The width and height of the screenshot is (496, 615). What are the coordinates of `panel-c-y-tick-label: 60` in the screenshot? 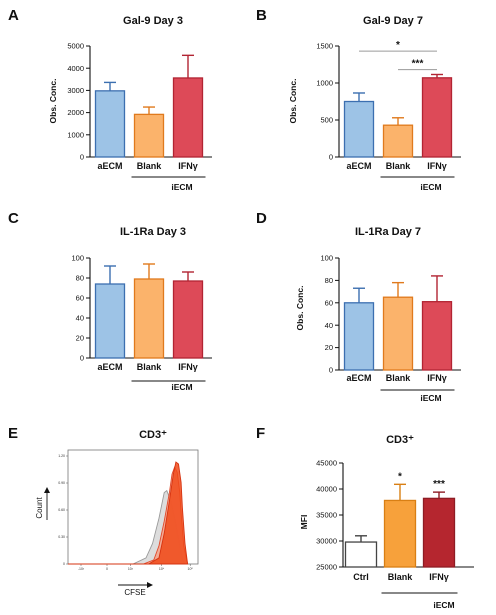 It's located at (80, 298).